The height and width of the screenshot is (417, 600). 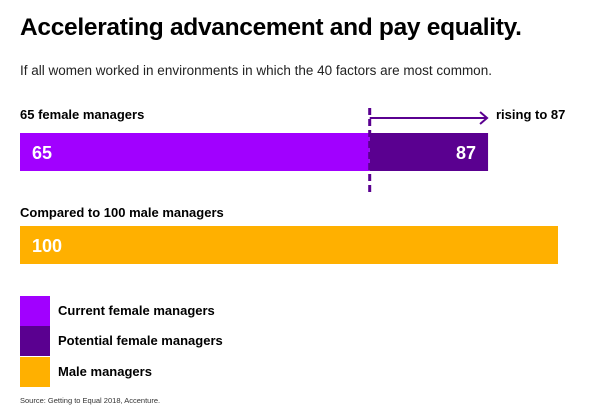 What do you see at coordinates (466, 153) in the screenshot?
I see `value-label-potential: 87` at bounding box center [466, 153].